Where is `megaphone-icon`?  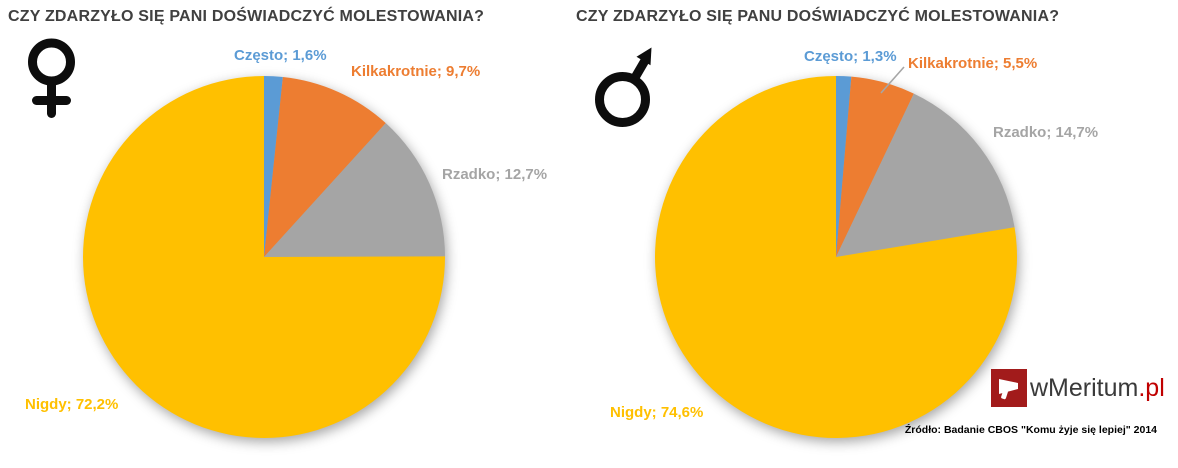
megaphone-icon is located at coordinates (1008, 389).